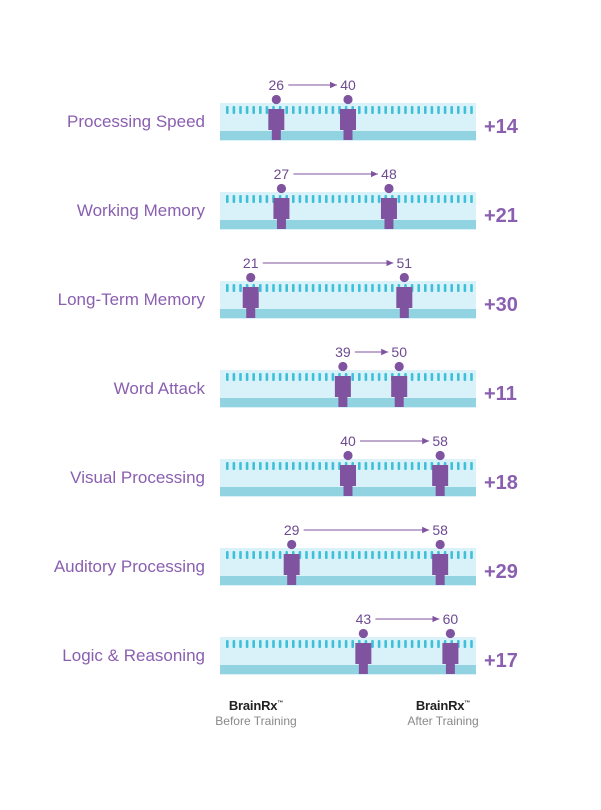 The height and width of the screenshot is (810, 601). I want to click on gain-value: +29, so click(501, 572).